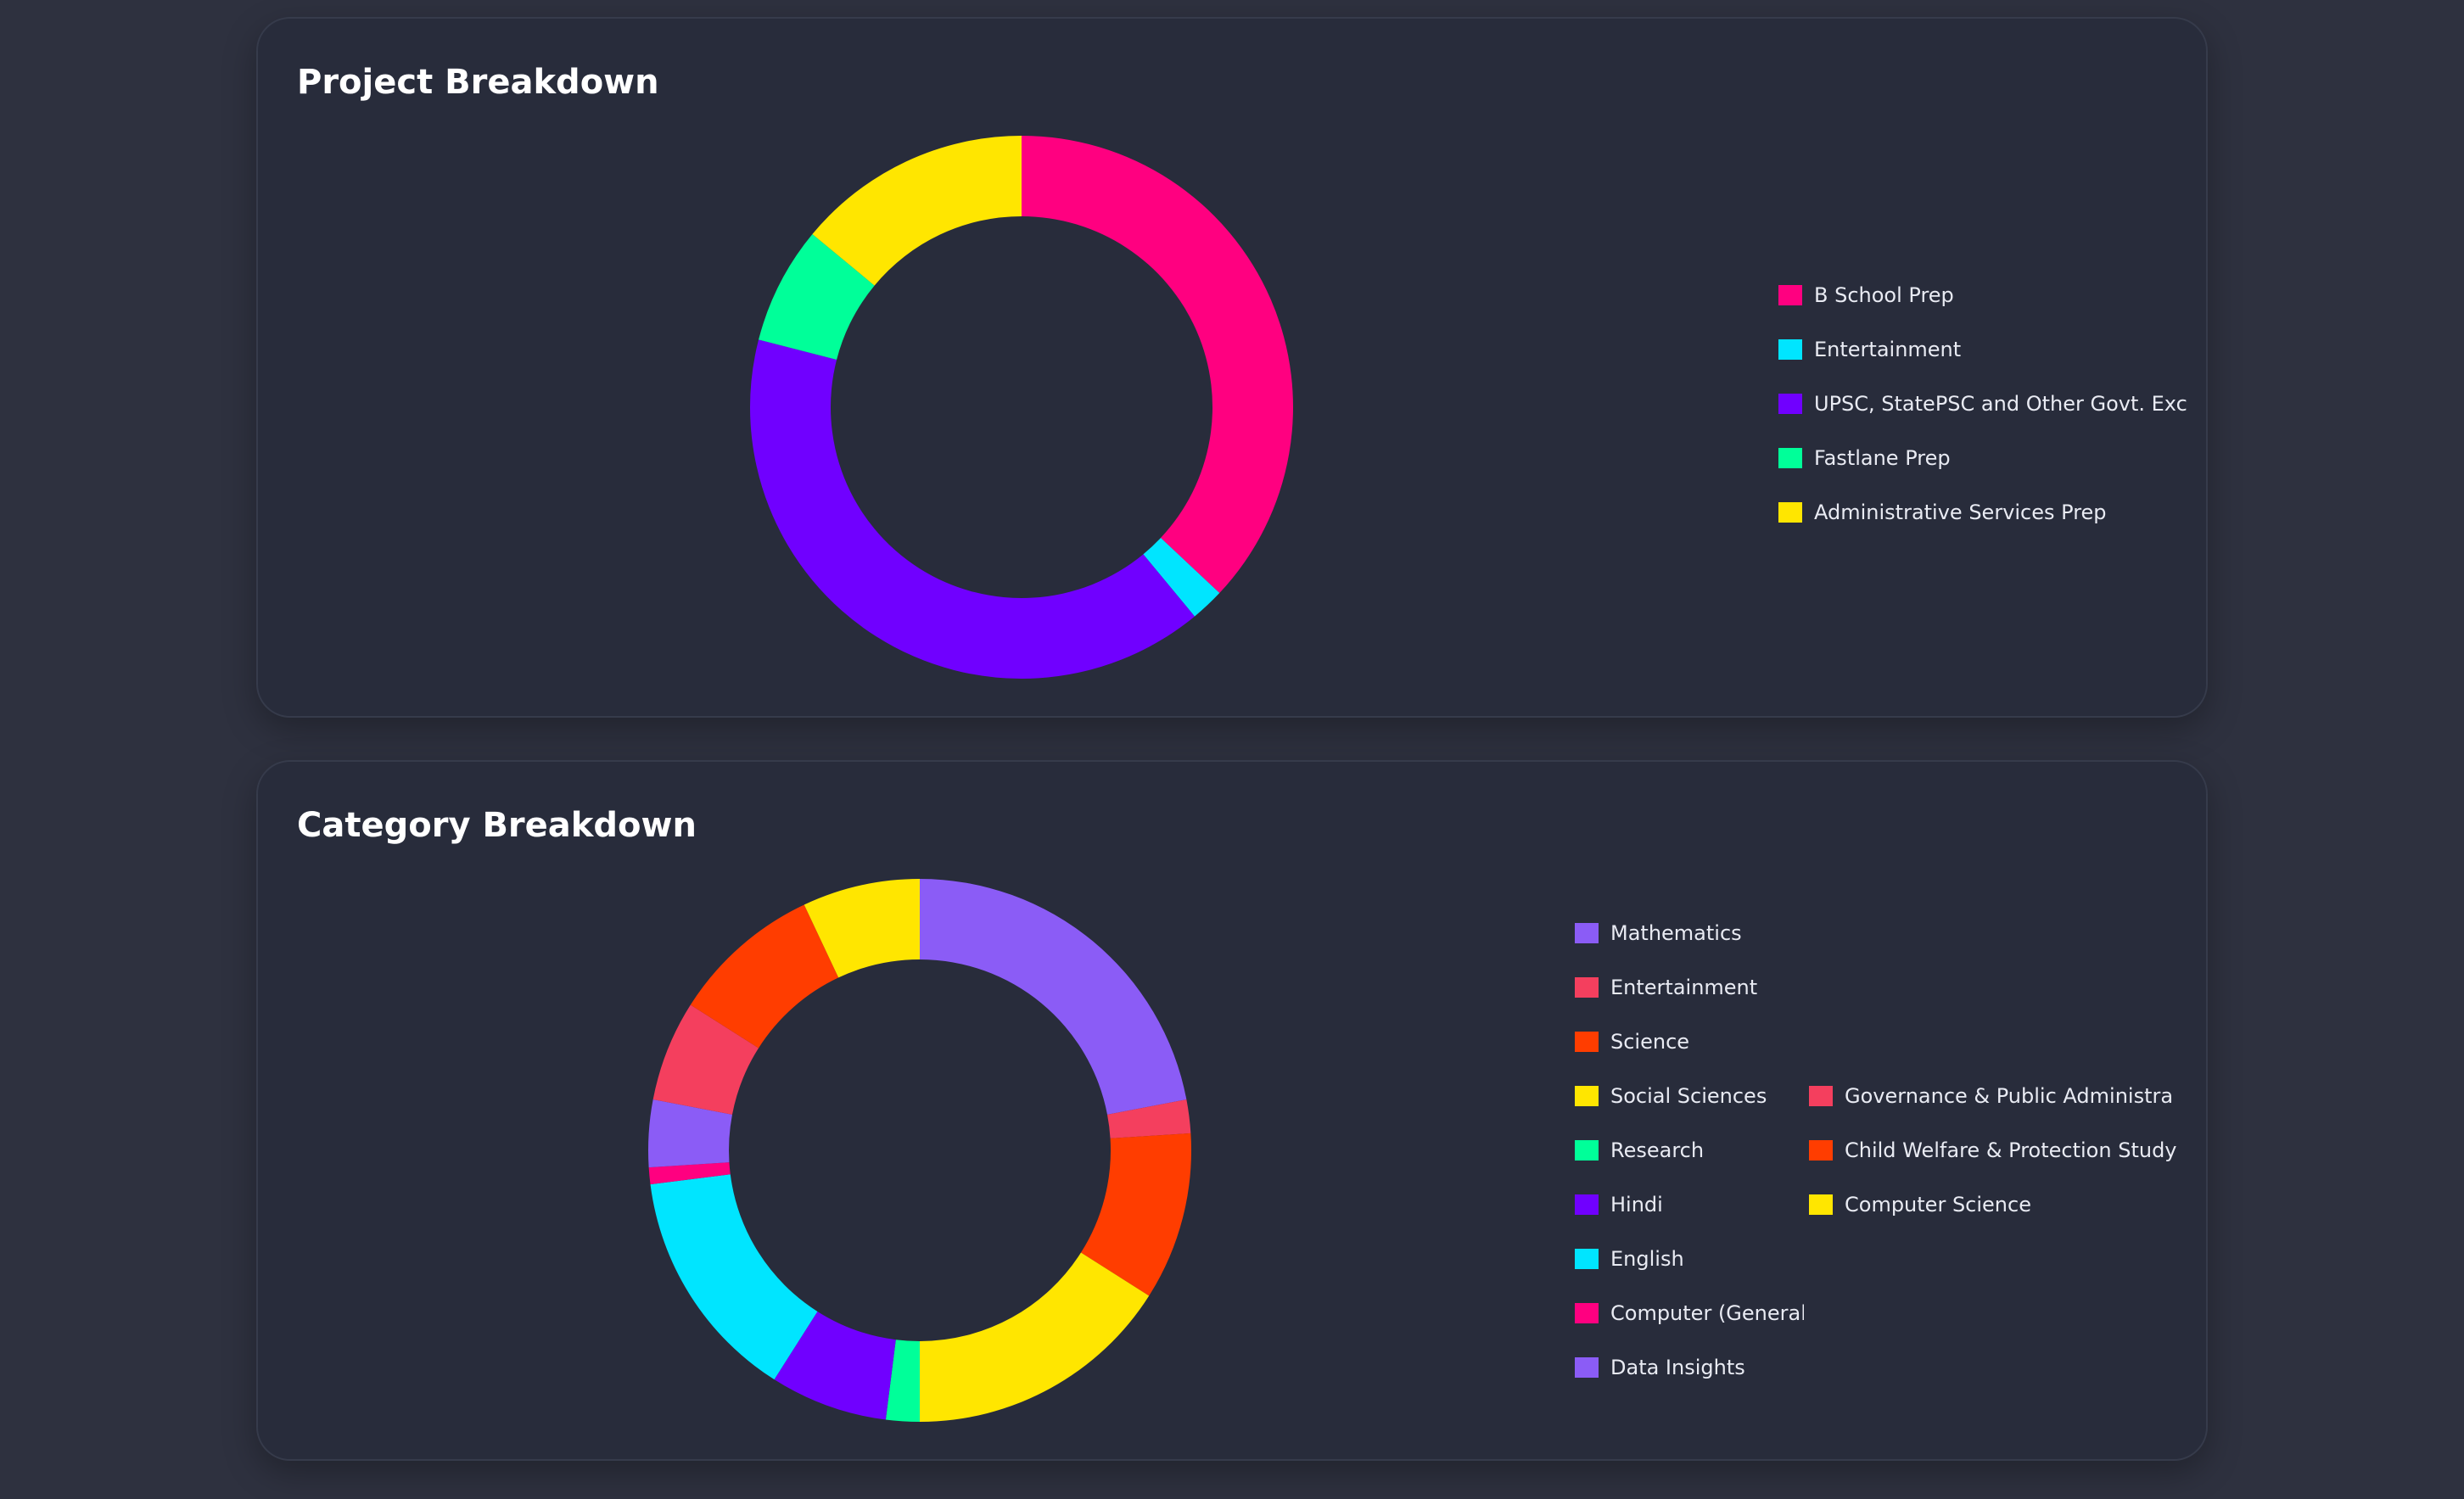 The height and width of the screenshot is (1499, 2464). What do you see at coordinates (817, 298) in the screenshot?
I see `slice-fastlane-prep` at bounding box center [817, 298].